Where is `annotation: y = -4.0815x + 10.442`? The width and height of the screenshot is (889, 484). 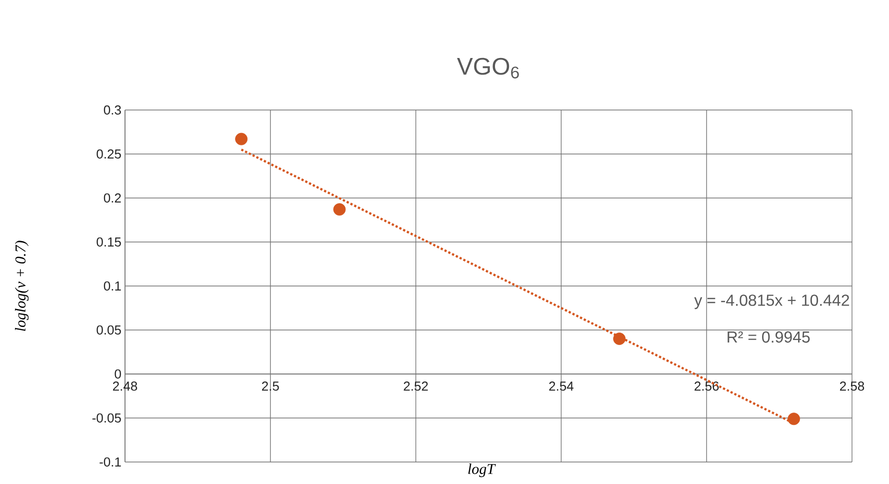 annotation: y = -4.0815x + 10.442 is located at coordinates (772, 302).